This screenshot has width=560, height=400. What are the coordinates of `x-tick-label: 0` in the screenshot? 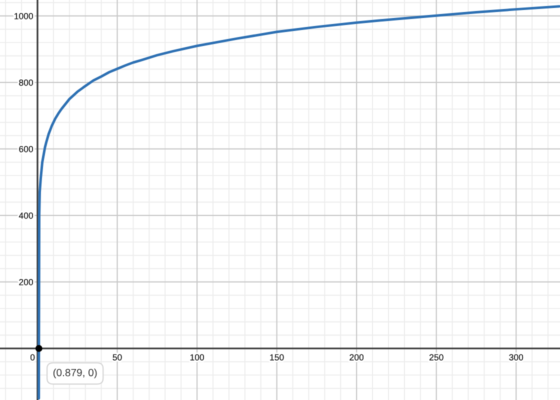 It's located at (32, 357).